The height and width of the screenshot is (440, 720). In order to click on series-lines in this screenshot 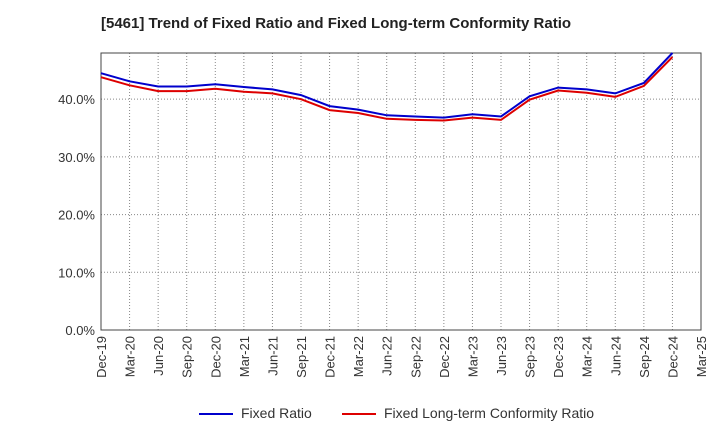, I will do `click(387, 87)`.